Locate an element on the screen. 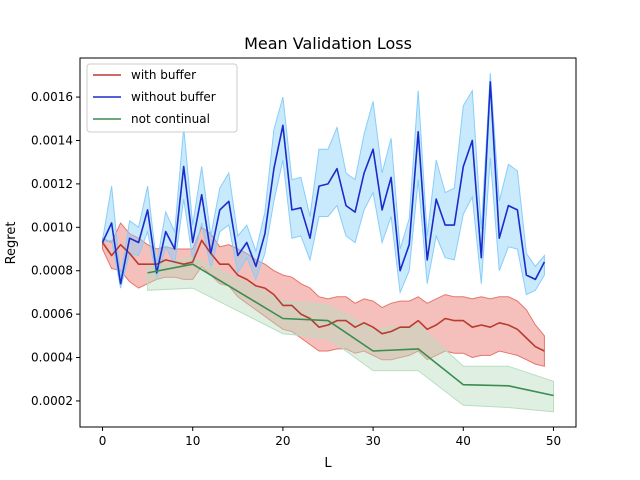 This screenshot has height=480, width=640. y-tick-label: 0.0008 is located at coordinates (52, 271).